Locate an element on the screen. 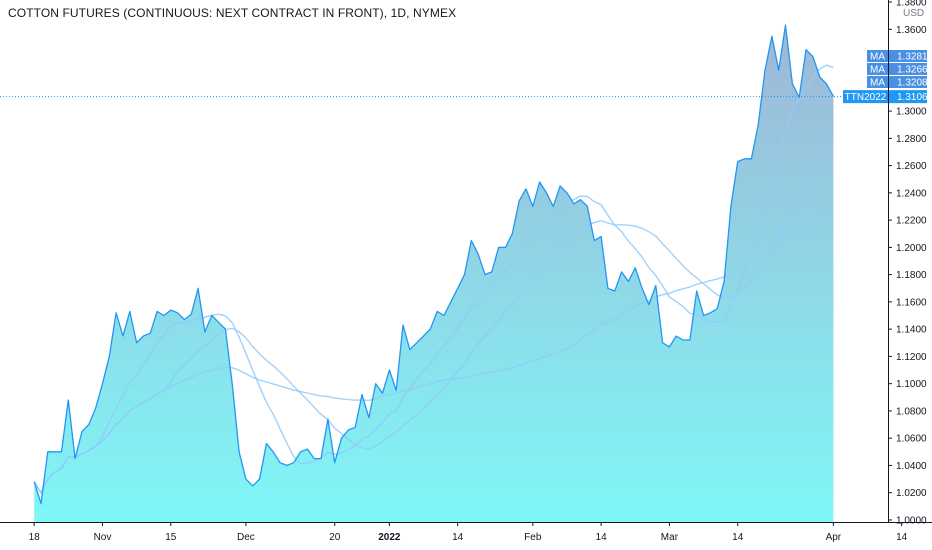 The width and height of the screenshot is (932, 550). price-tick-label: 1.2400 is located at coordinates (911, 193).